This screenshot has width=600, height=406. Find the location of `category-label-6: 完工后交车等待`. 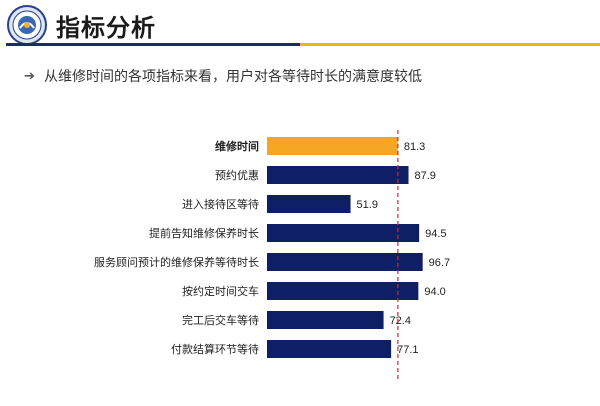

category-label-6: 完工后交车等待 is located at coordinates (220, 320).